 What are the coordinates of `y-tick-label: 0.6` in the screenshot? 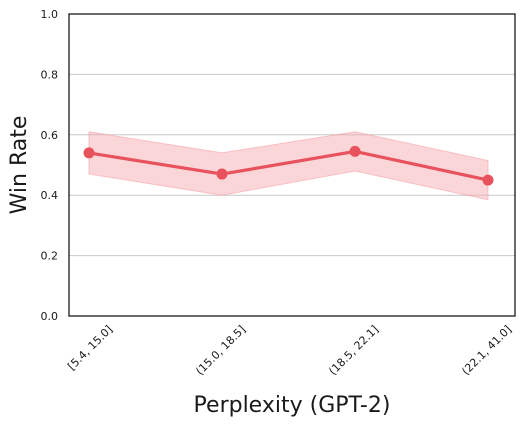 It's located at (50, 135).